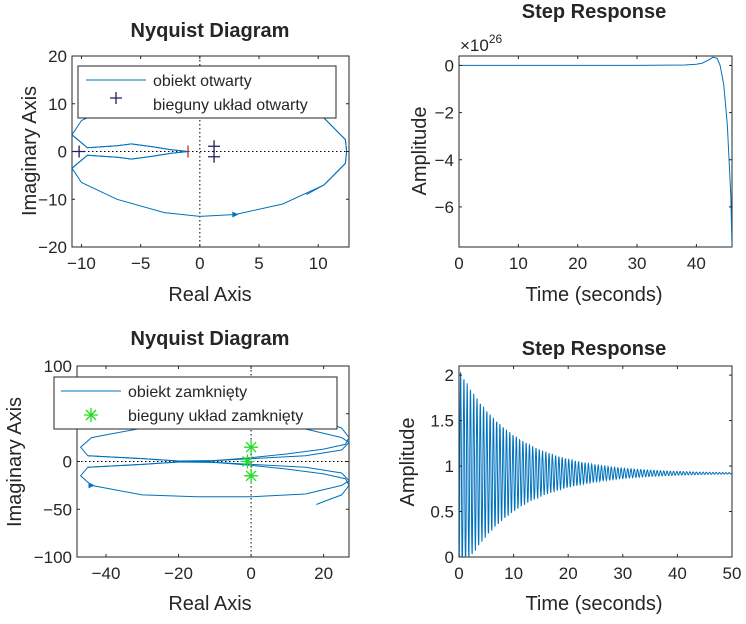 This screenshot has width=746, height=624. I want to click on legend-plus-marker, so click(116, 98).